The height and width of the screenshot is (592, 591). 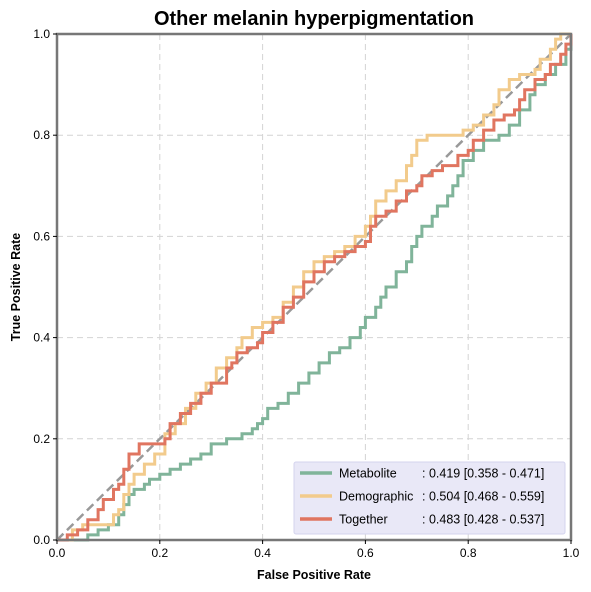 What do you see at coordinates (41, 439) in the screenshot?
I see `y-tick-label: 0.2` at bounding box center [41, 439].